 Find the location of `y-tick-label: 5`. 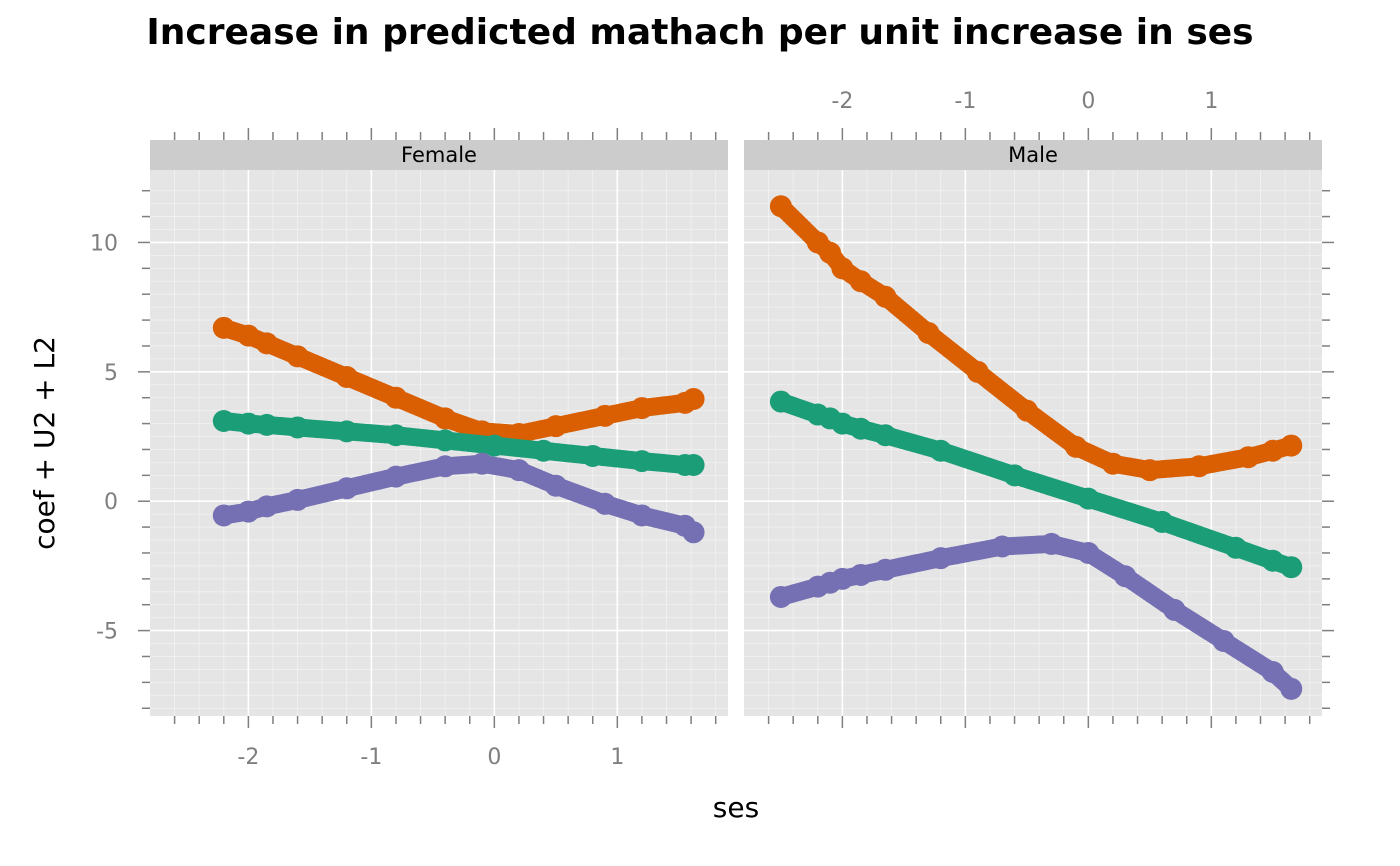

y-tick-label: 5 is located at coordinates (111, 373).